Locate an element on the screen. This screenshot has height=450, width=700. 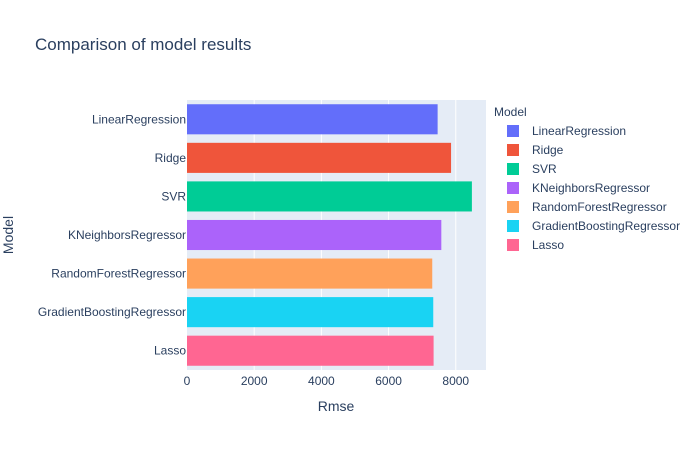
legend-item-label: GradientBoostingRegressor is located at coordinates (606, 226).